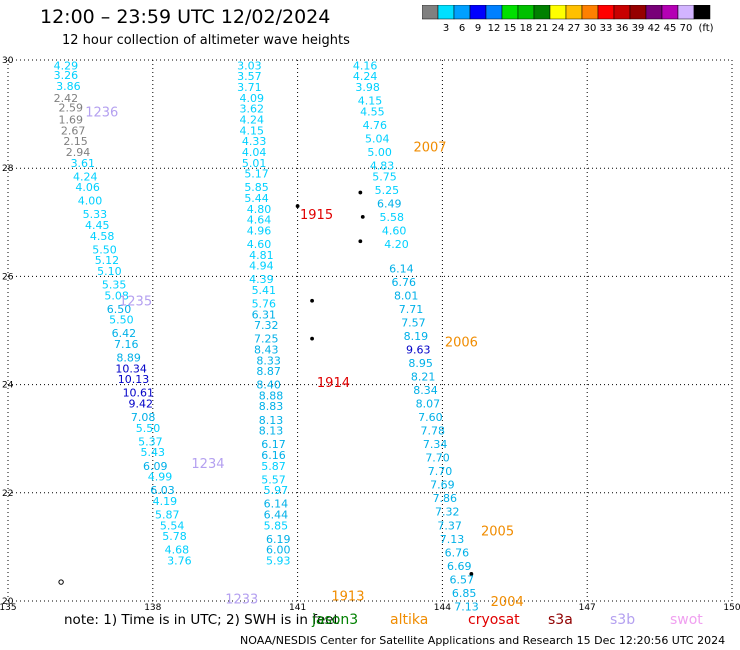  Describe the element at coordinates (271, 406) in the screenshot. I see `wave-height-value: 8.83` at that location.